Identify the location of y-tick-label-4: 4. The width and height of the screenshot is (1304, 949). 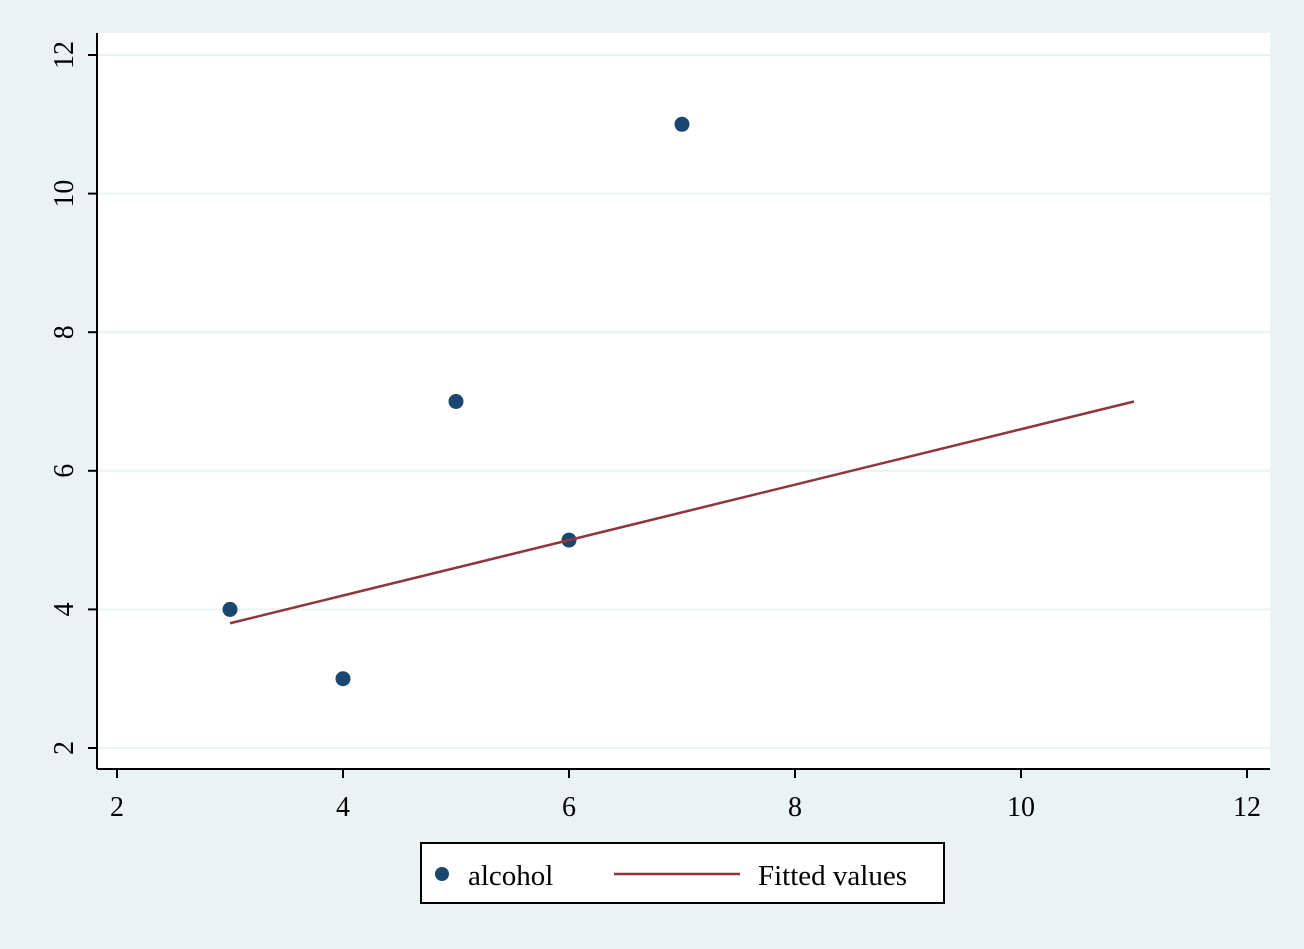
(64, 609).